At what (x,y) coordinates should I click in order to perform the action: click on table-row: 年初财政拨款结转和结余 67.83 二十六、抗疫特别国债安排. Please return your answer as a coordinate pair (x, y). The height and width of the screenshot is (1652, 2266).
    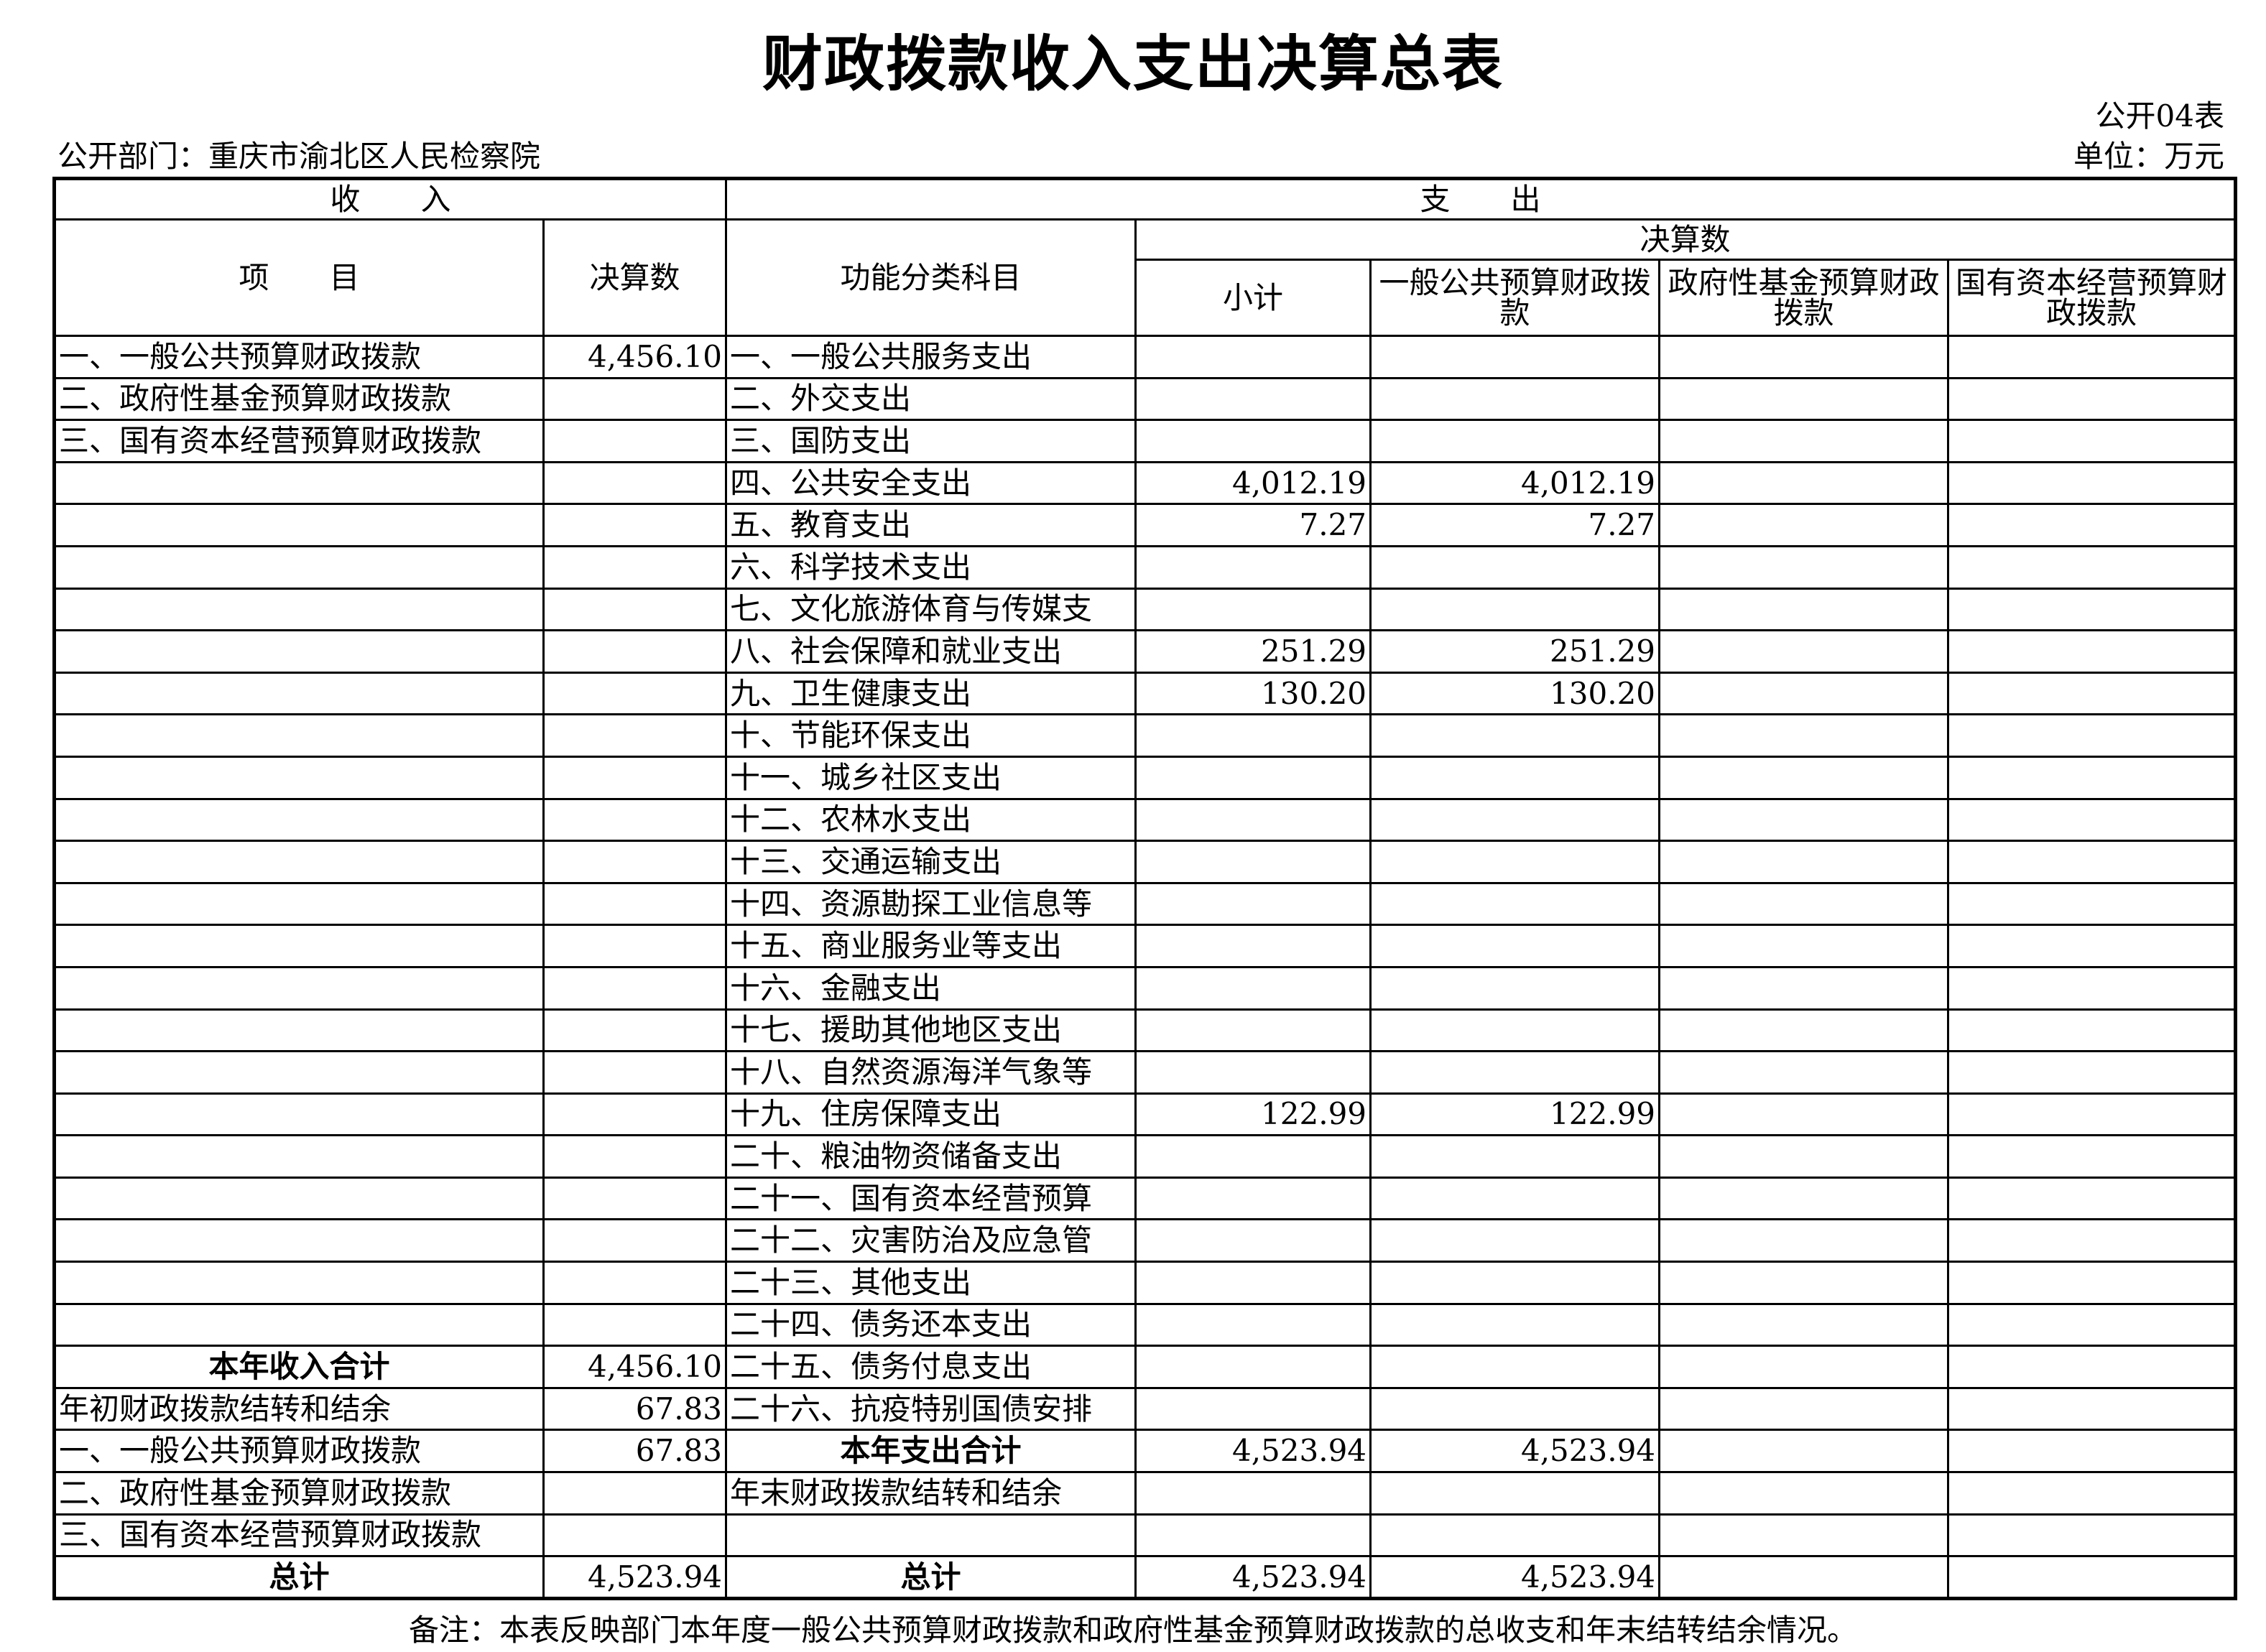
    Looking at the image, I should click on (1145, 1408).